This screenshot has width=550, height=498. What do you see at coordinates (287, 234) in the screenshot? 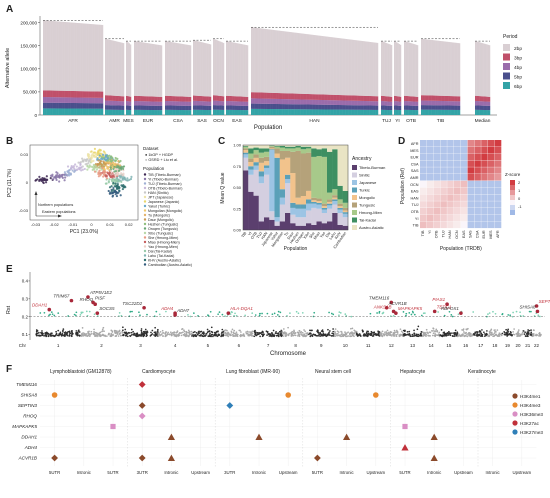
I see `x-tick-label: Tu` at bounding box center [287, 234].